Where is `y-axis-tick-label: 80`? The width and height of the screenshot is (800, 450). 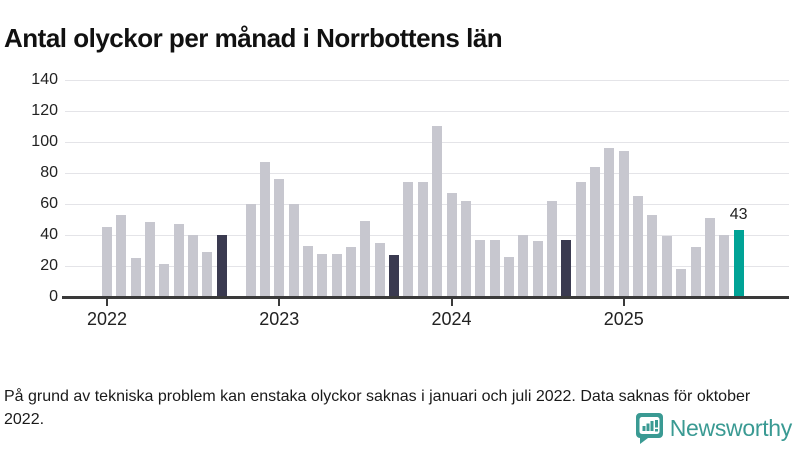
y-axis-tick-label: 80 is located at coordinates (49, 172).